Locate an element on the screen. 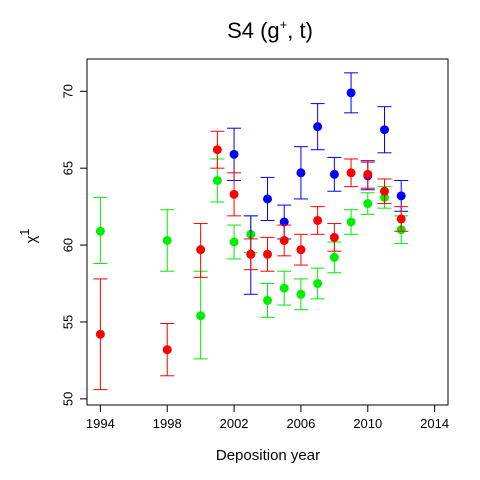  y-tick-label: 65 is located at coordinates (67, 168).